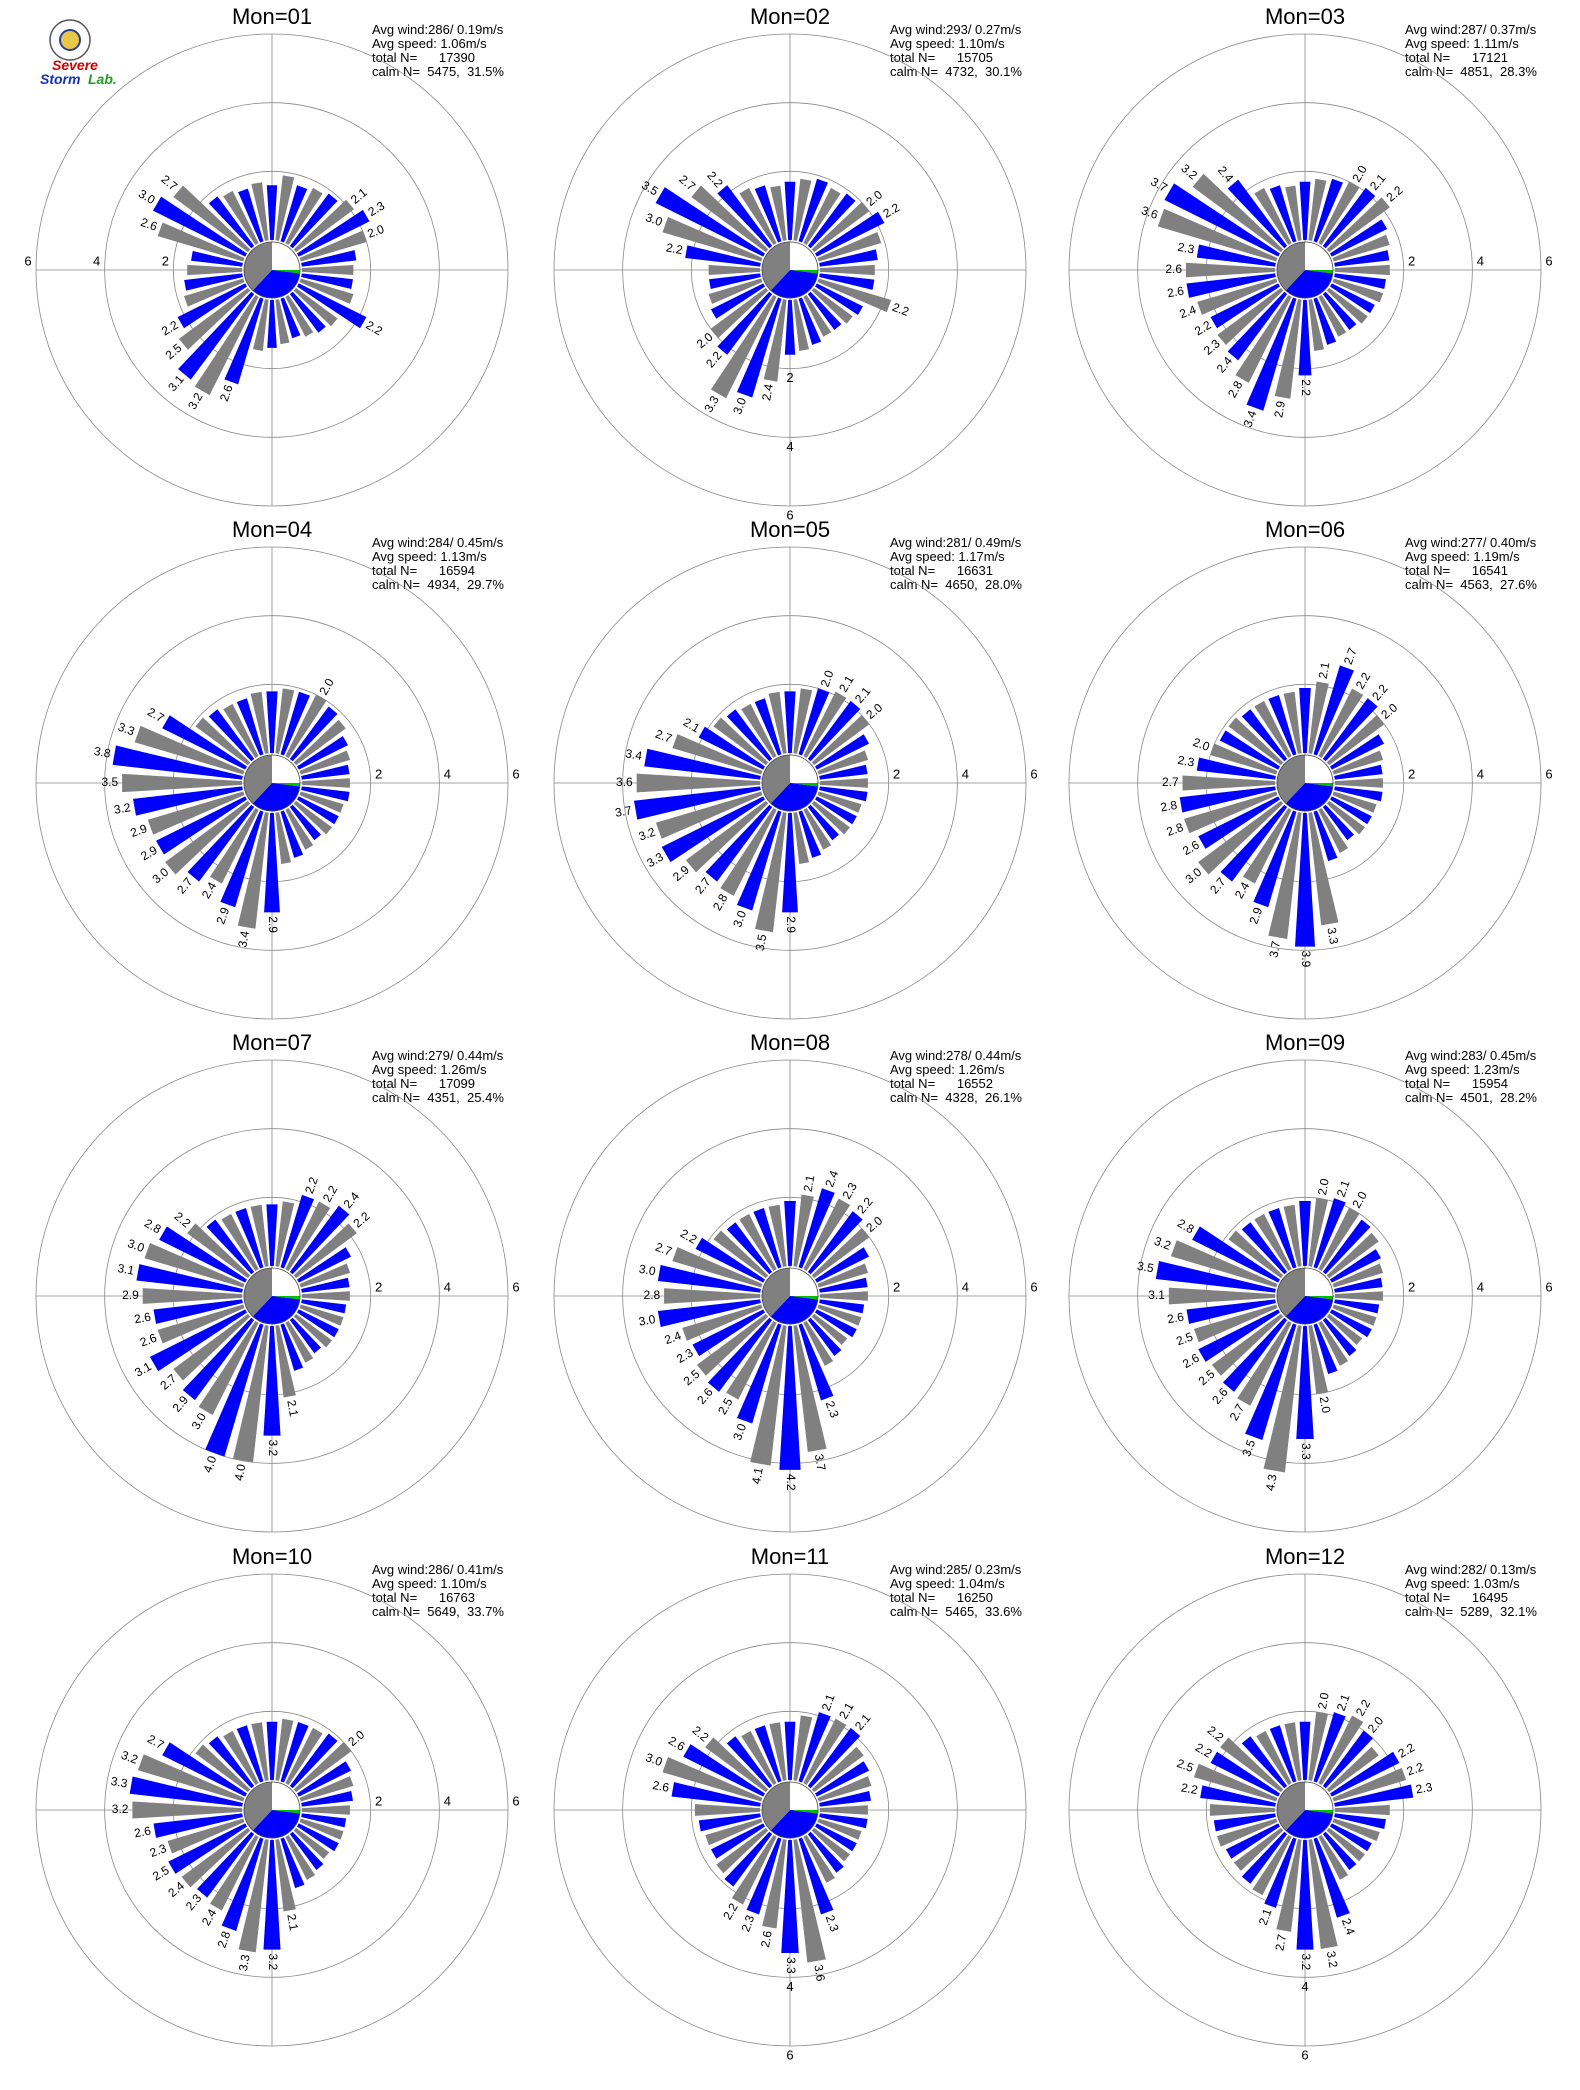 The width and height of the screenshot is (1580, 2090). I want to click on stat-line: Avg speed: 1.26m/s, so click(947, 1069).